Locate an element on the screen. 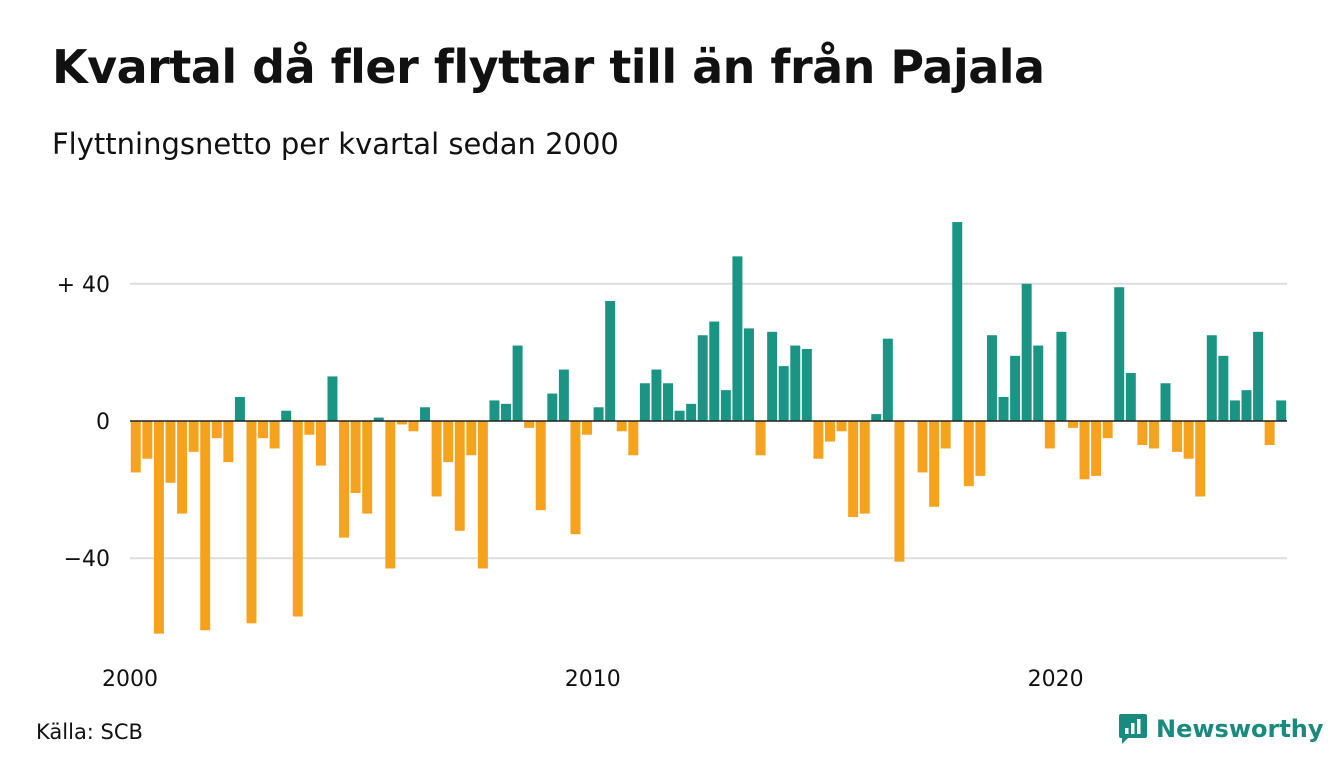 The width and height of the screenshot is (1340, 780). source-note: Källa: SCB is located at coordinates (89, 732).